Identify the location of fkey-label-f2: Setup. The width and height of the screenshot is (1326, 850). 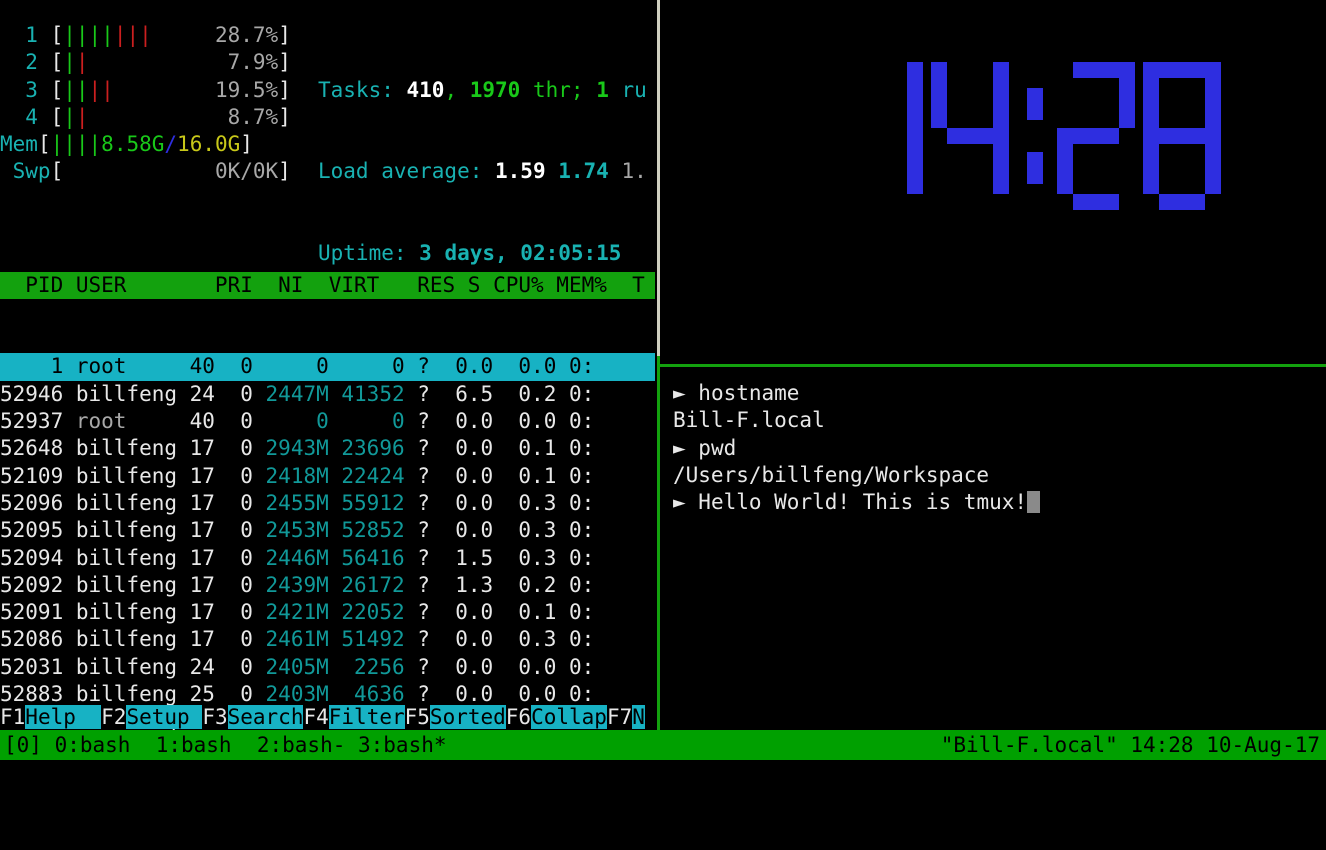
(164, 717).